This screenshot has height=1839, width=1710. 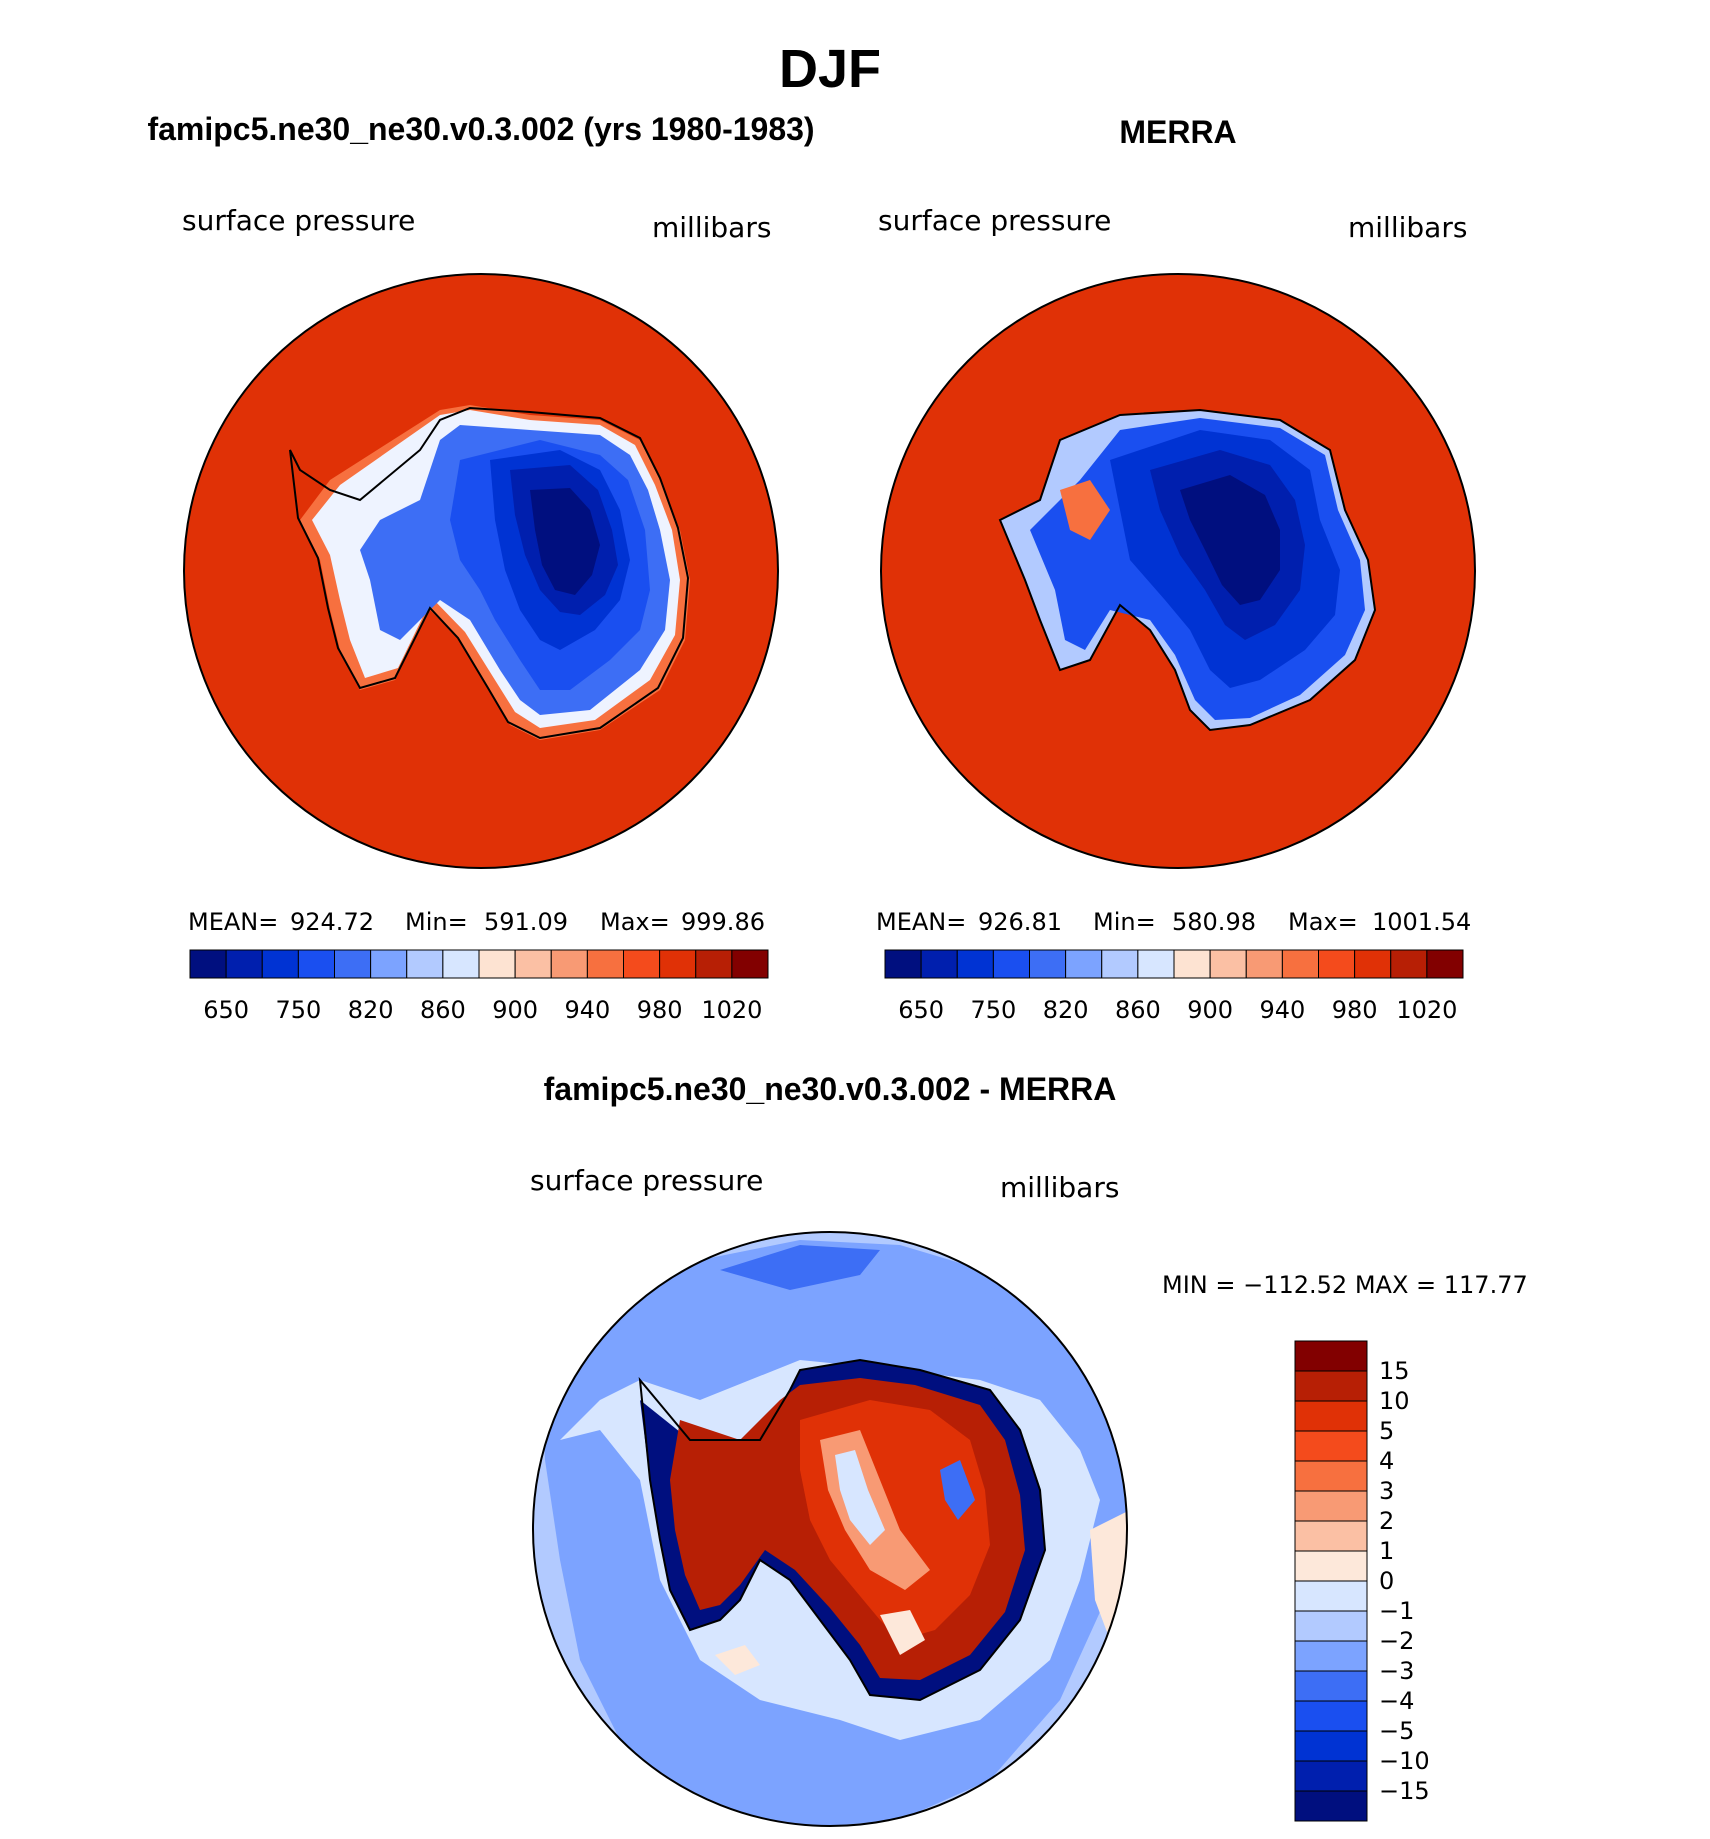 What do you see at coordinates (1020, 922) in the screenshot?
I see `panel-obs-mean-value: 926.81` at bounding box center [1020, 922].